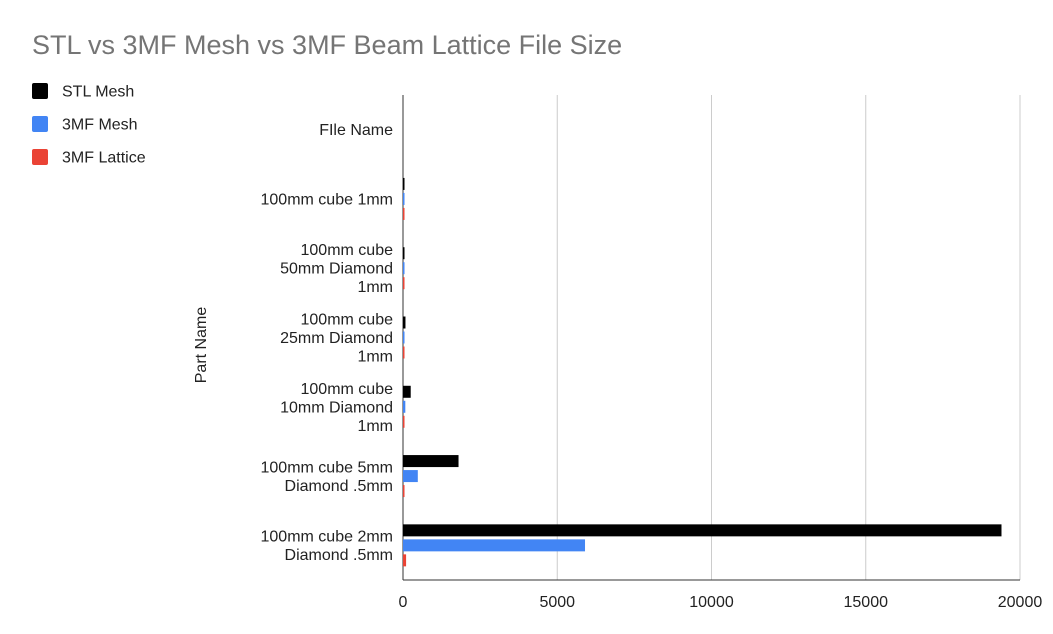 The height and width of the screenshot is (634, 1053). I want to click on category-label: 100mm cube 1mm, so click(327, 199).